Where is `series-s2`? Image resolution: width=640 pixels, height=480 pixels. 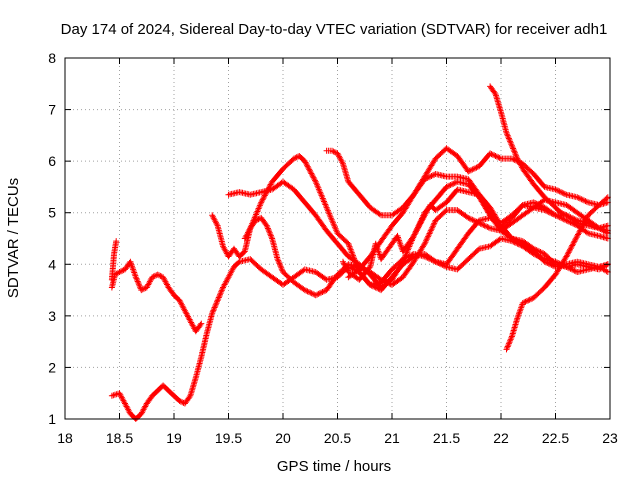 series-s2 is located at coordinates (114, 260).